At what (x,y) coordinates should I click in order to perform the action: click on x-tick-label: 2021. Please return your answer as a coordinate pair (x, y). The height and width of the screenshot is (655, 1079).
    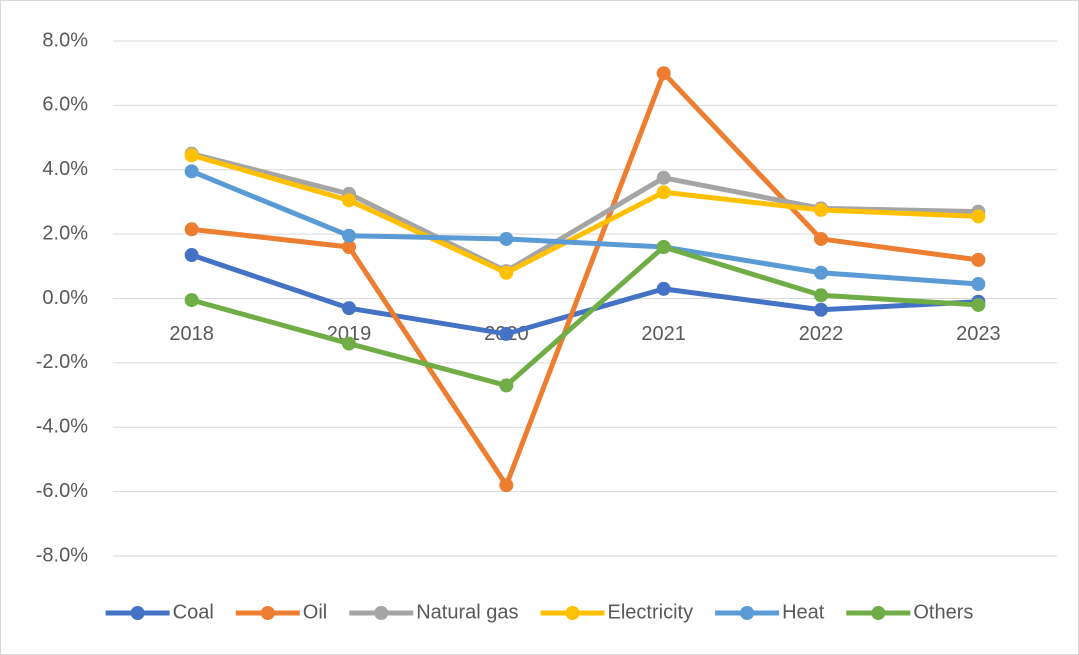
    Looking at the image, I should click on (663, 334).